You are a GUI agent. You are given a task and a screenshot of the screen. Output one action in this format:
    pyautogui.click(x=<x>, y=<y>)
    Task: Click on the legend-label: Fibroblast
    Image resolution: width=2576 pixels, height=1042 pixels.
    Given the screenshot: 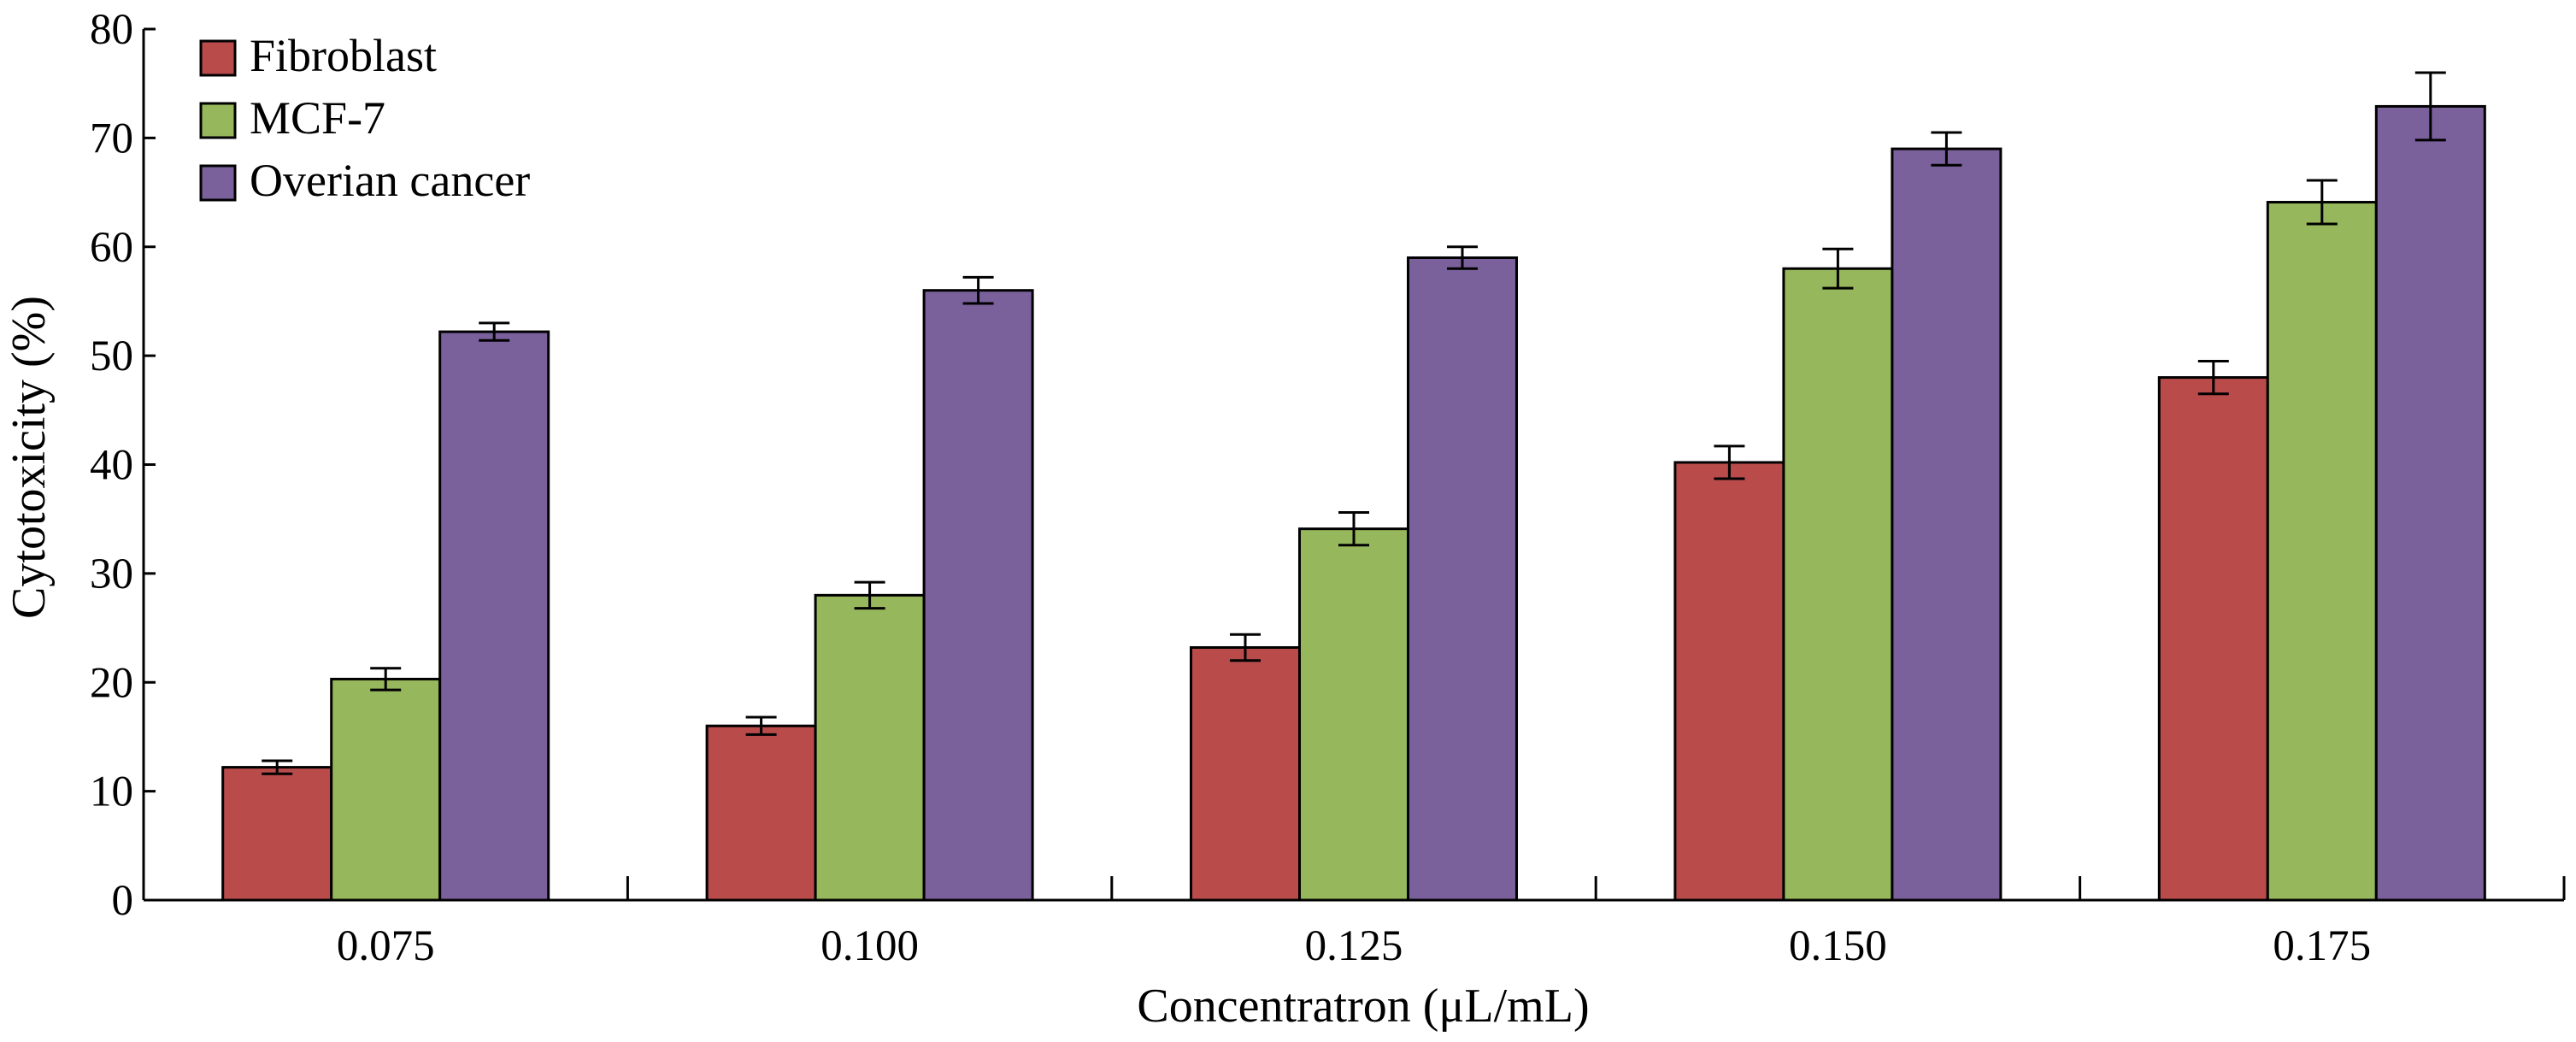 What is the action you would take?
    pyautogui.click(x=343, y=55)
    